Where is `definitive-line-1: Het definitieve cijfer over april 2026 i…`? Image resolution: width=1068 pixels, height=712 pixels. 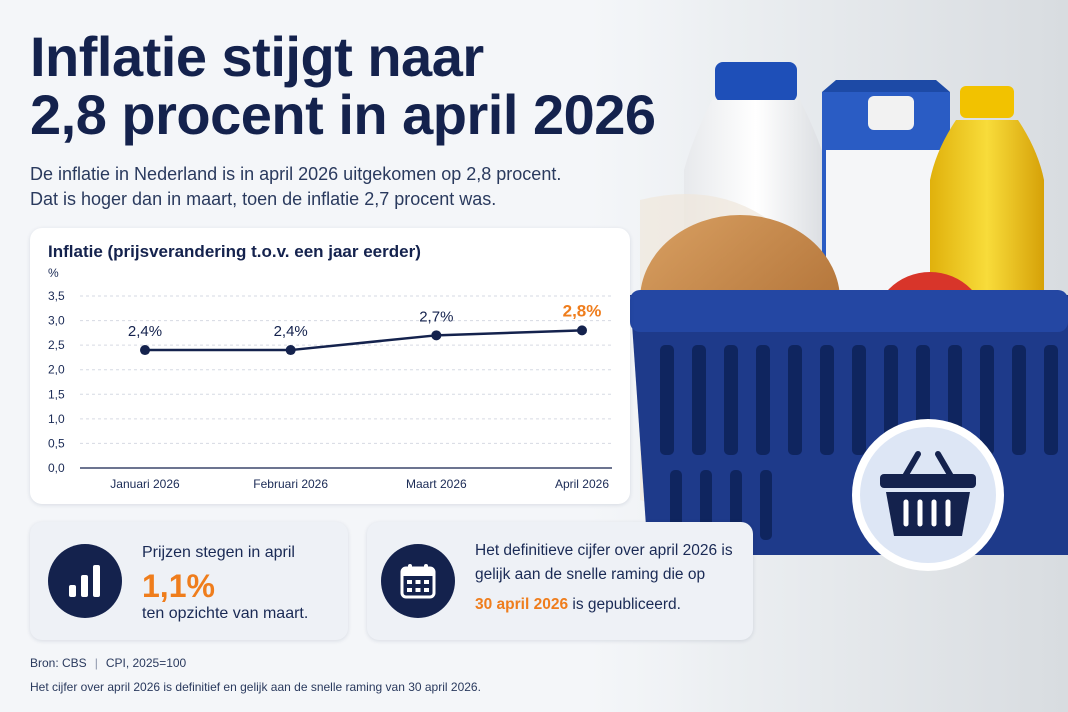
definitive-line-1: Het definitieve cijfer over april 2026 i… is located at coordinates (604, 550).